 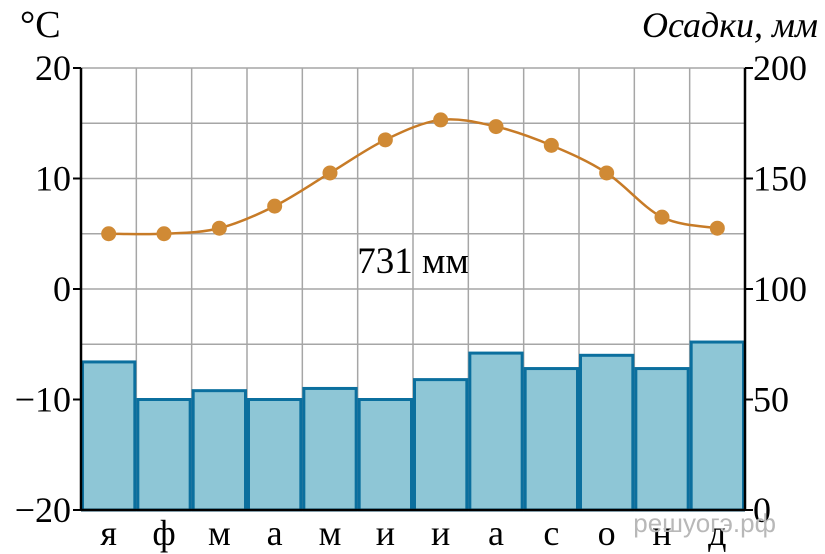 I want to click on month-label: я, so click(x=108, y=533).